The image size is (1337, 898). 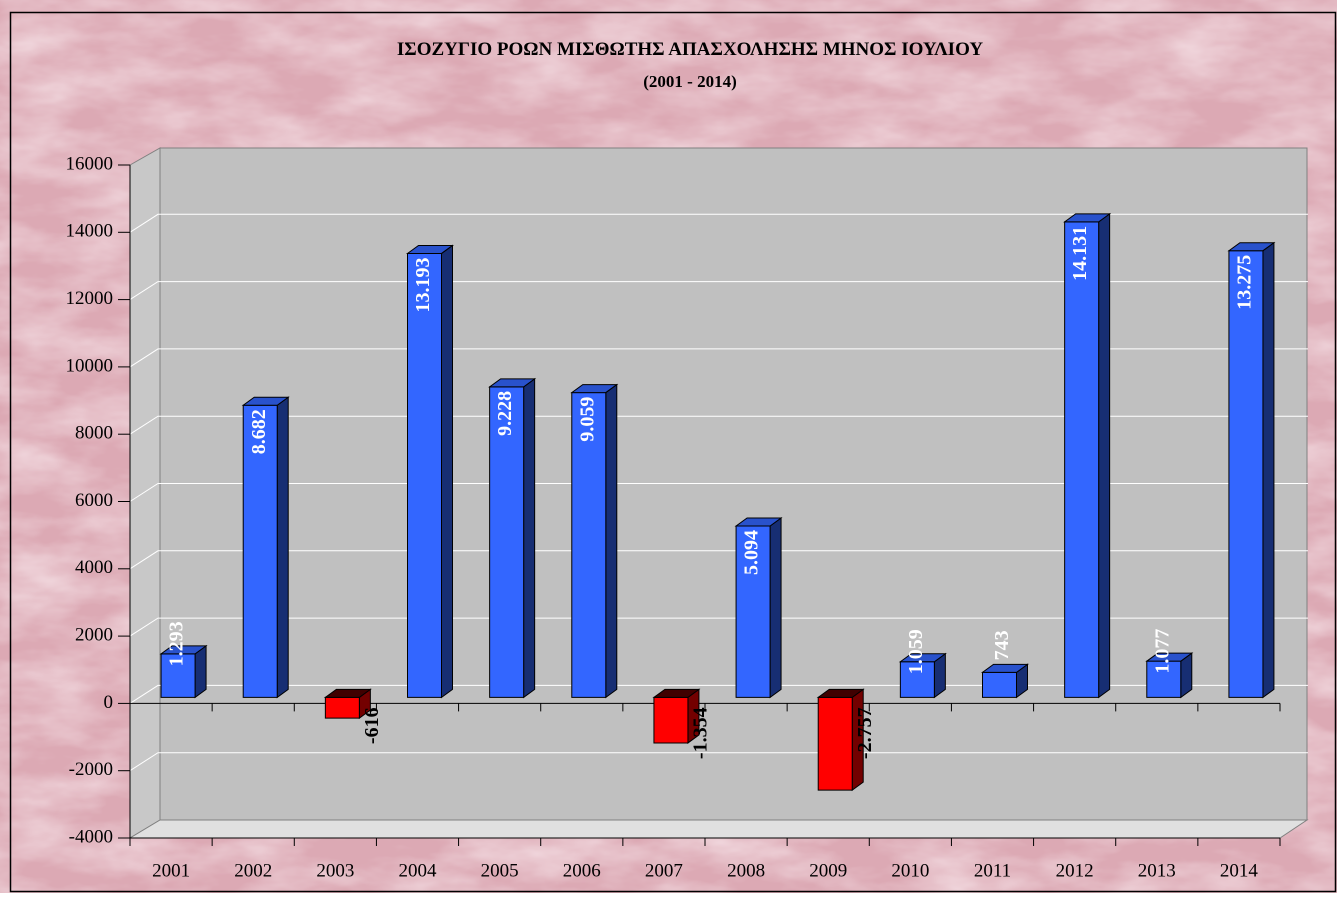 What do you see at coordinates (109, 702) in the screenshot?
I see `y-tick-label: 0` at bounding box center [109, 702].